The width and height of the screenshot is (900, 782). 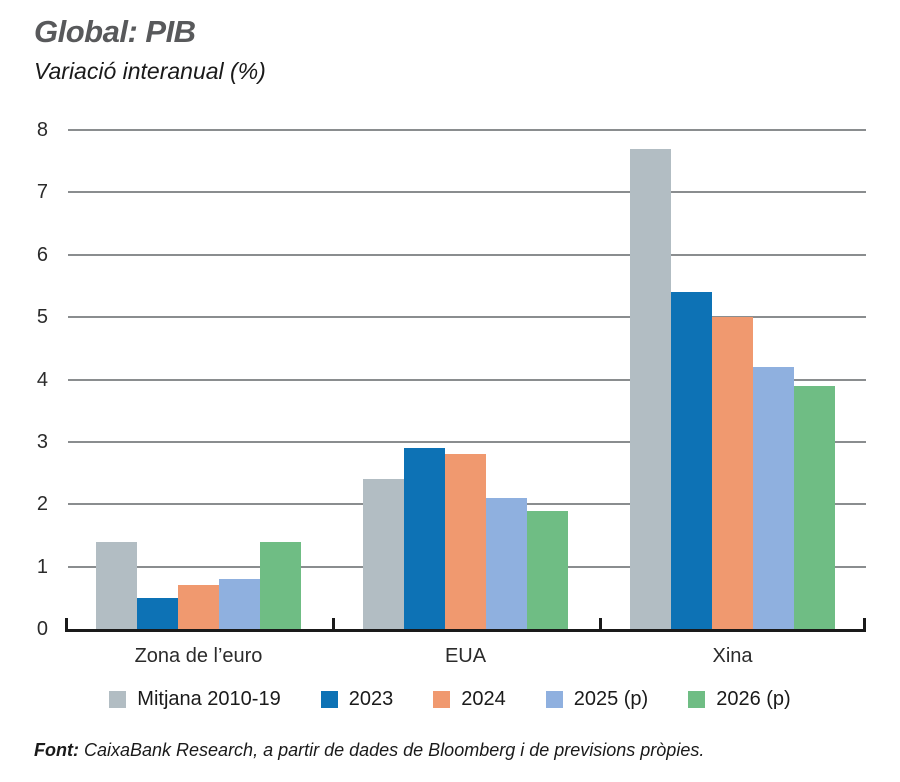 I want to click on y-axis-tick-label: 0, so click(x=42, y=629).